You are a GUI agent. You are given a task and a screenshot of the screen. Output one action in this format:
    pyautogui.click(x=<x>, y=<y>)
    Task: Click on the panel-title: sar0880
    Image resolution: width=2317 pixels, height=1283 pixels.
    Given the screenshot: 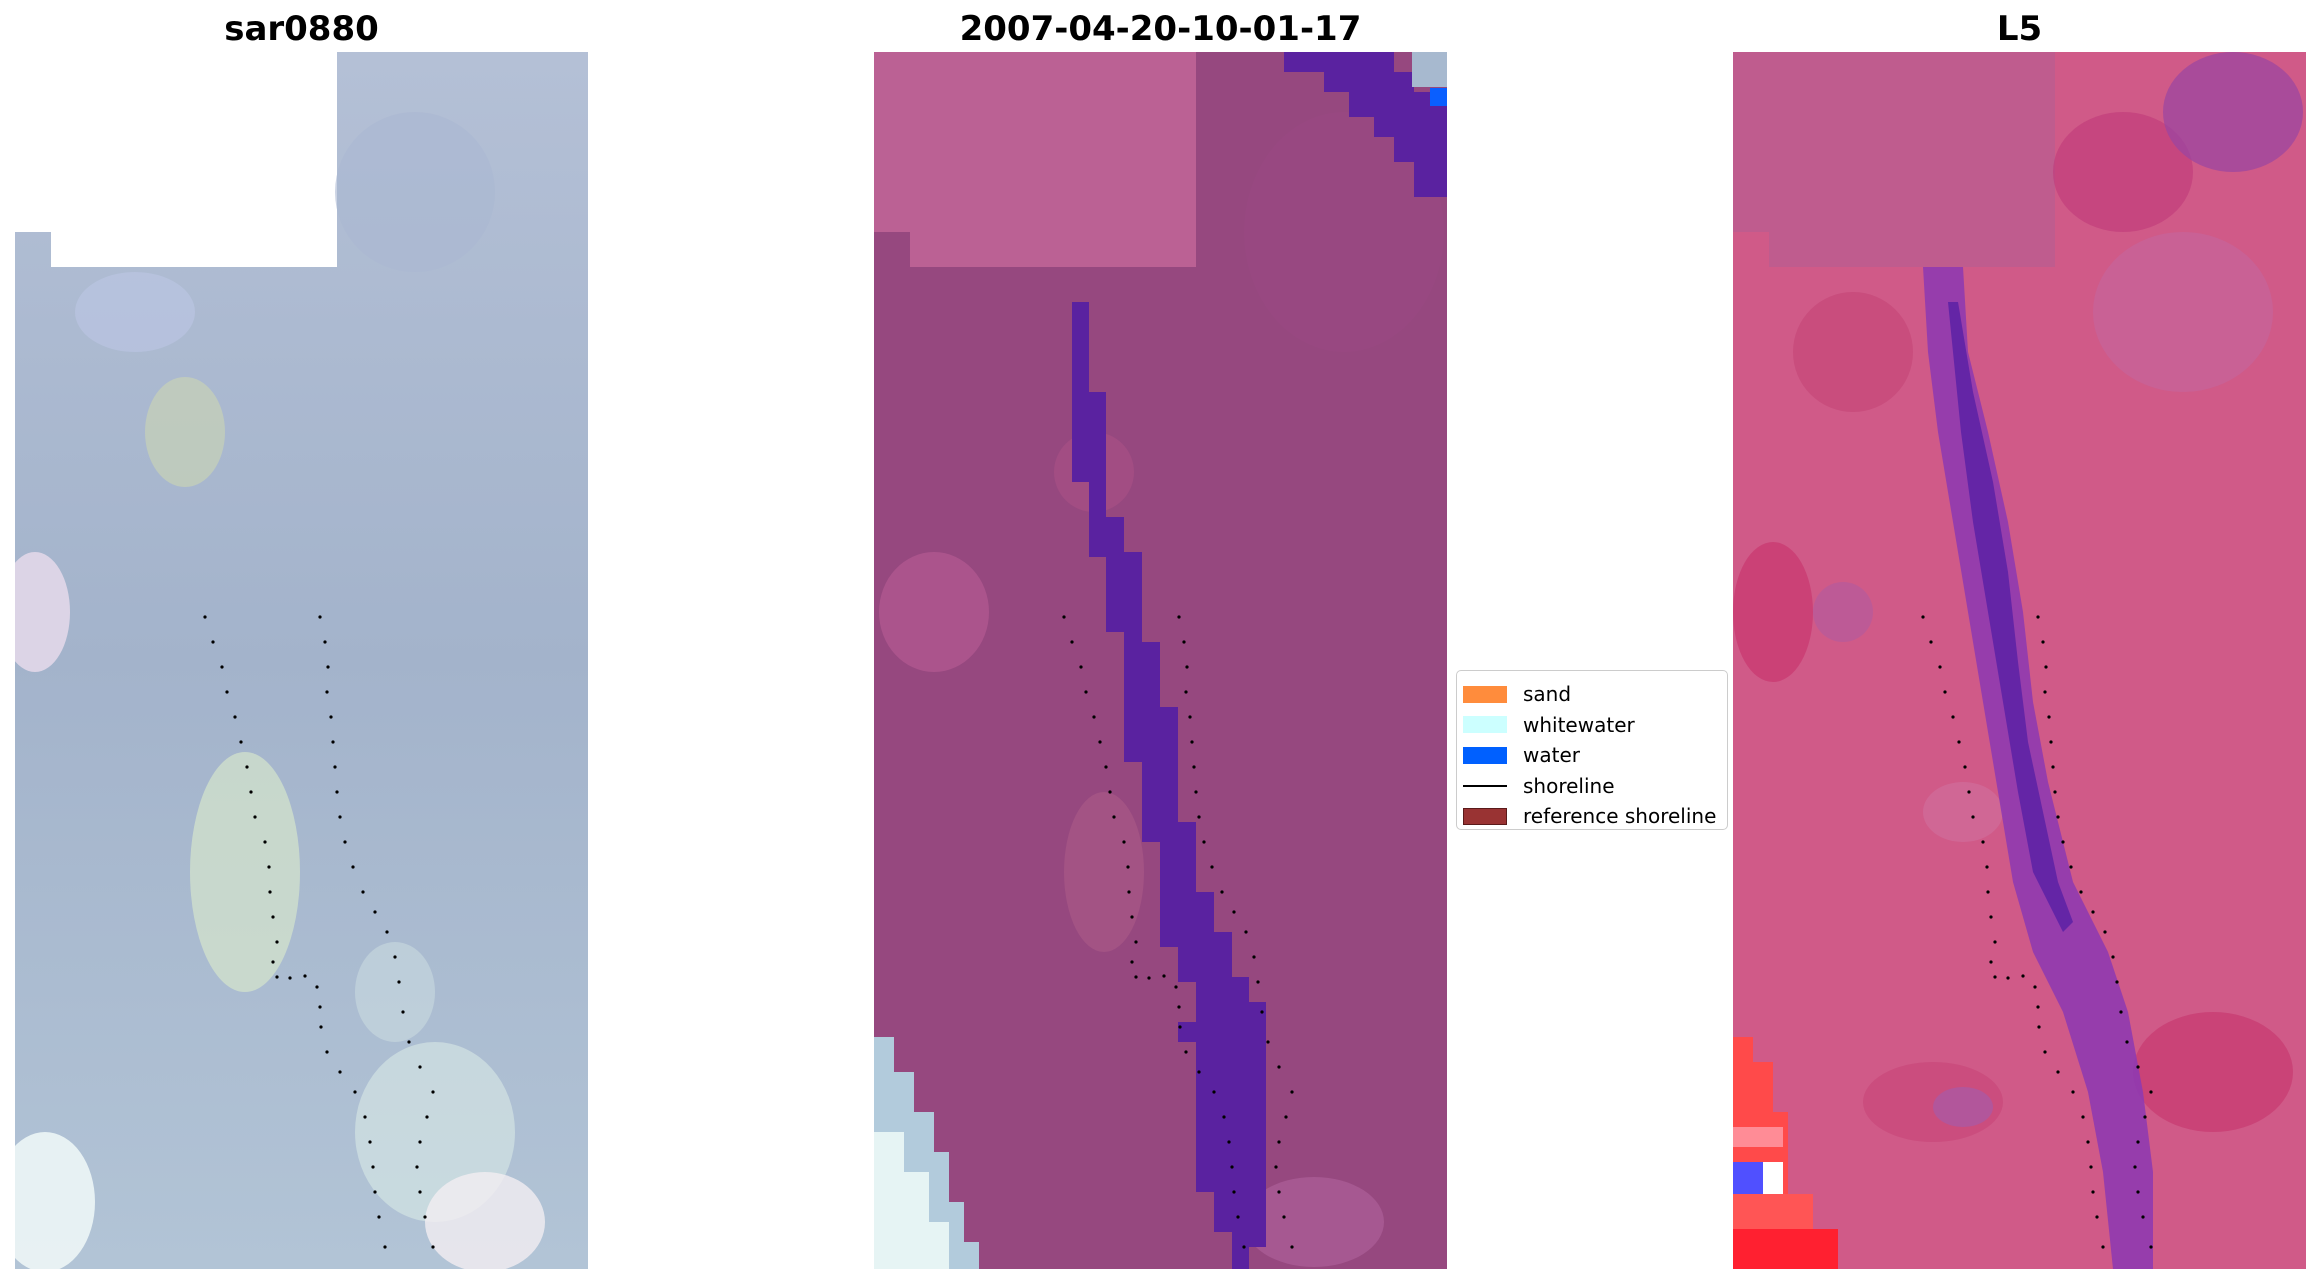 What is the action you would take?
    pyautogui.click(x=301, y=29)
    